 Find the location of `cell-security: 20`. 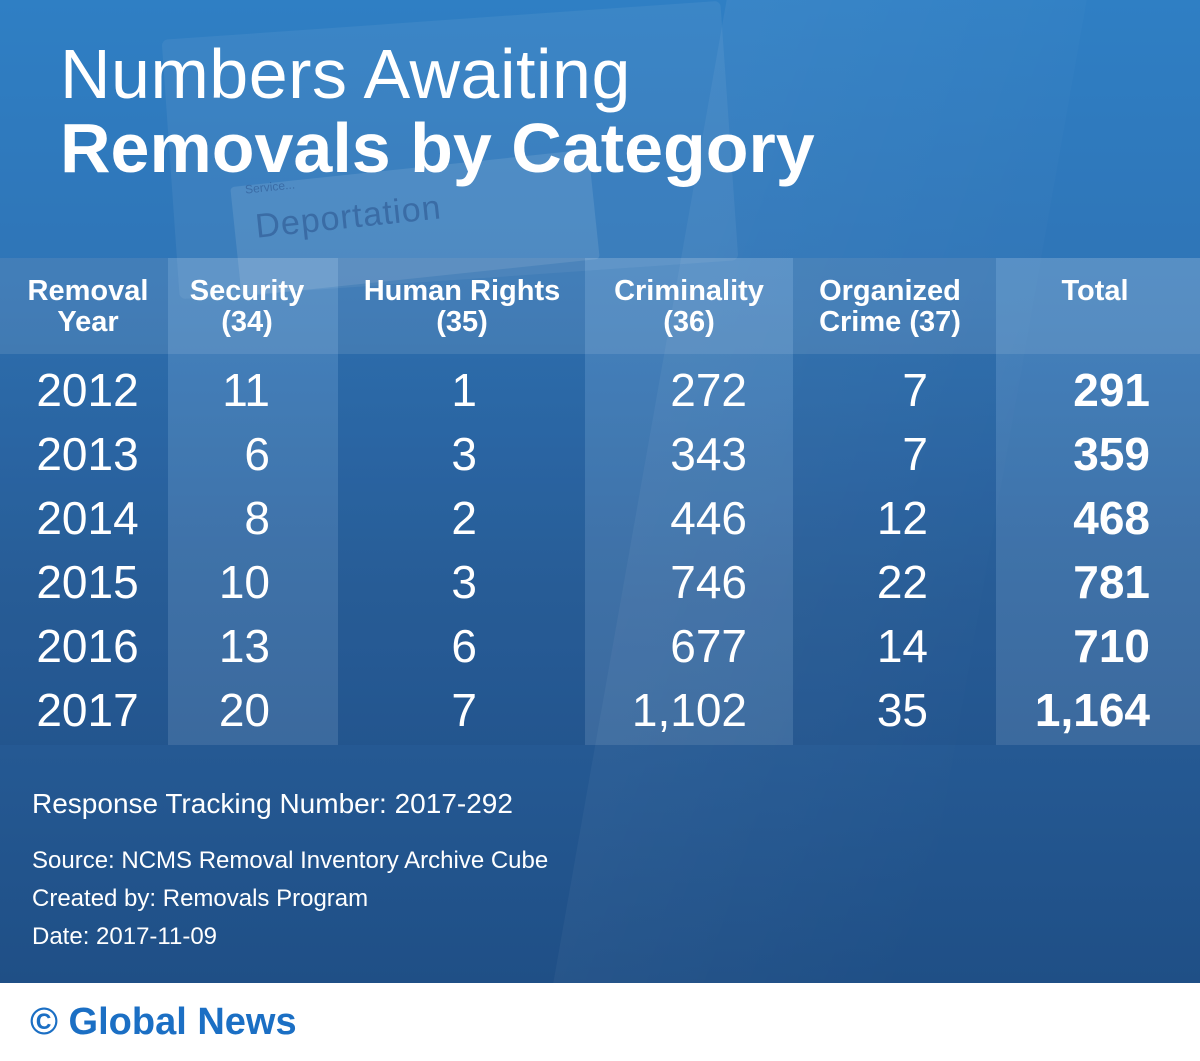

cell-security: 20 is located at coordinates (244, 710).